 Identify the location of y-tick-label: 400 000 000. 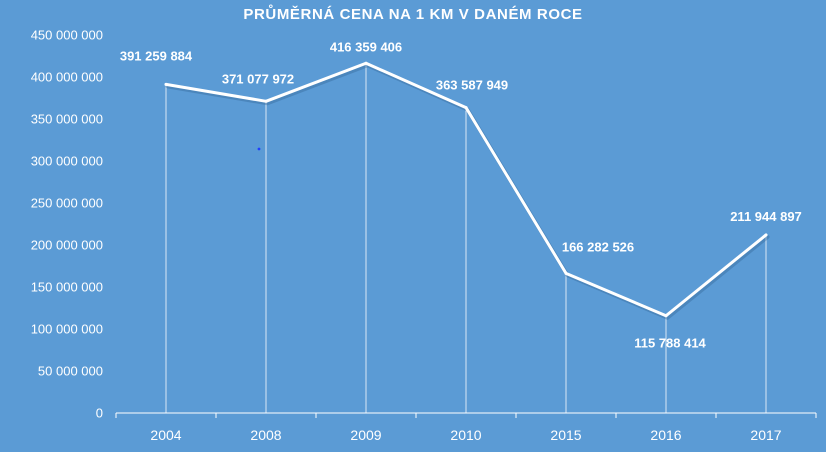
(67, 77).